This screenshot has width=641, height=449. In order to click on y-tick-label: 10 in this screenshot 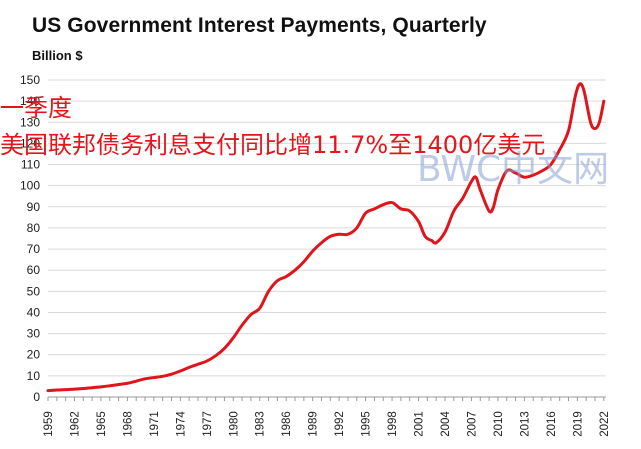, I will do `click(34, 376)`.